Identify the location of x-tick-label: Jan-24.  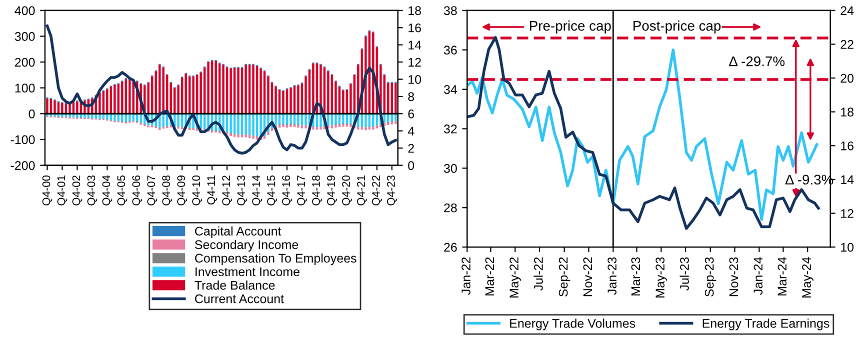
(758, 276).